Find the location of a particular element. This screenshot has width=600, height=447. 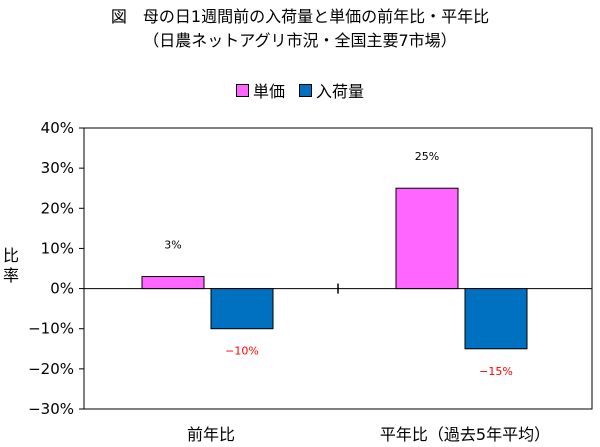

y-tick-label: 40% is located at coordinates (57, 128).